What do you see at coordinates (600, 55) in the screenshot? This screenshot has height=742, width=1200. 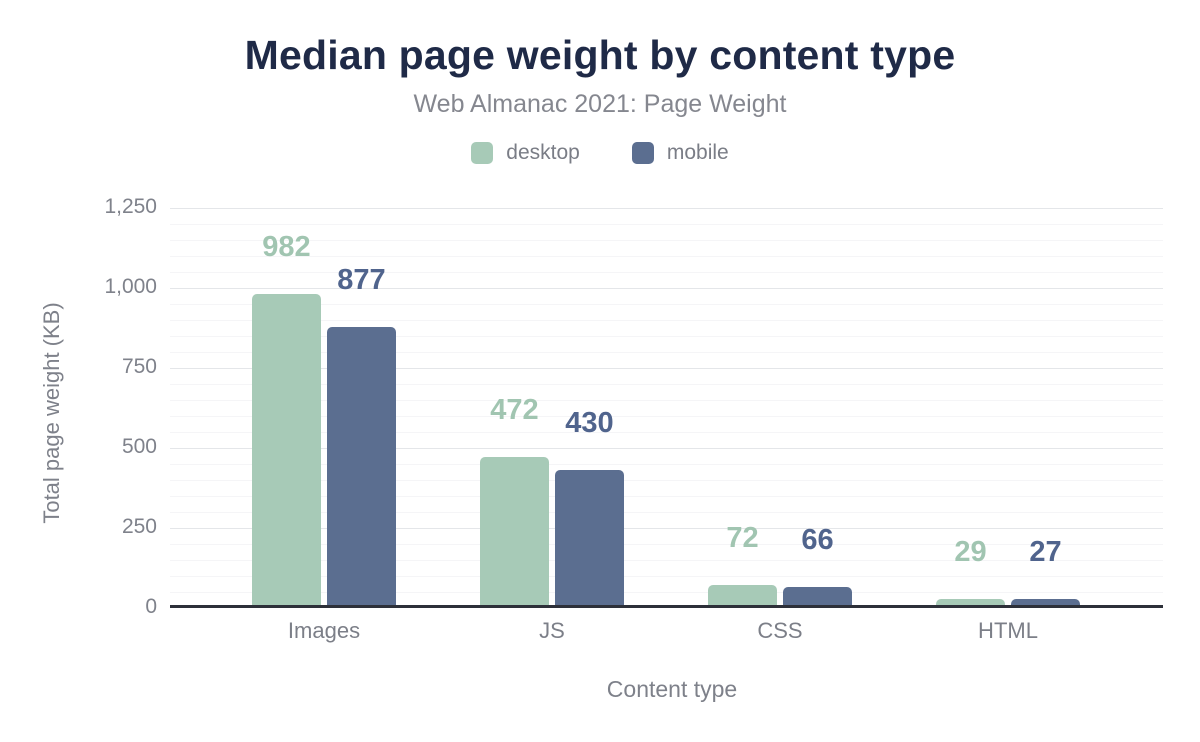 I see `chart-title: Median page weight by content type` at bounding box center [600, 55].